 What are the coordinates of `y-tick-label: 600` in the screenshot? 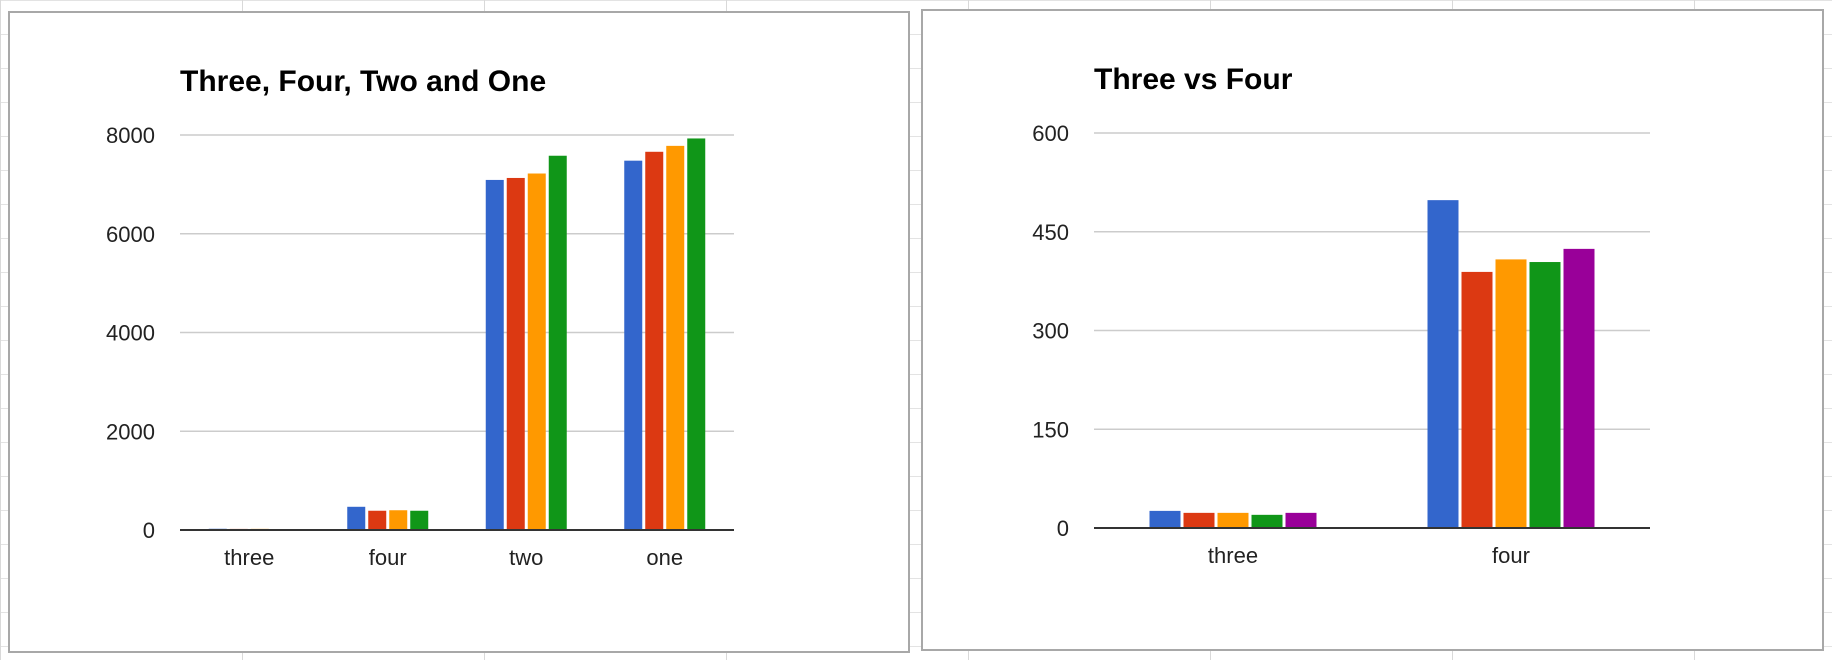 It's located at (1050, 133).